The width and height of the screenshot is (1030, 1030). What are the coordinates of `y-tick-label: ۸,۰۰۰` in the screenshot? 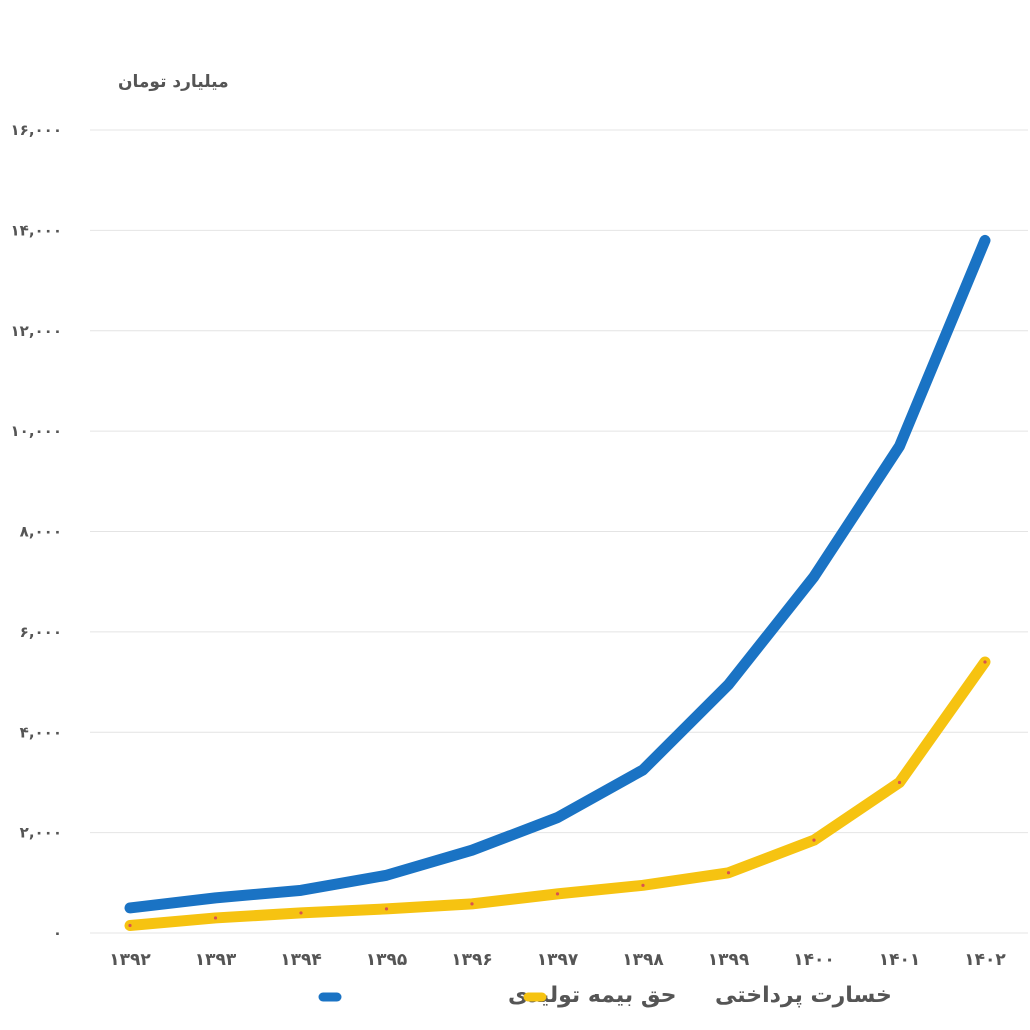 It's located at (41, 532).